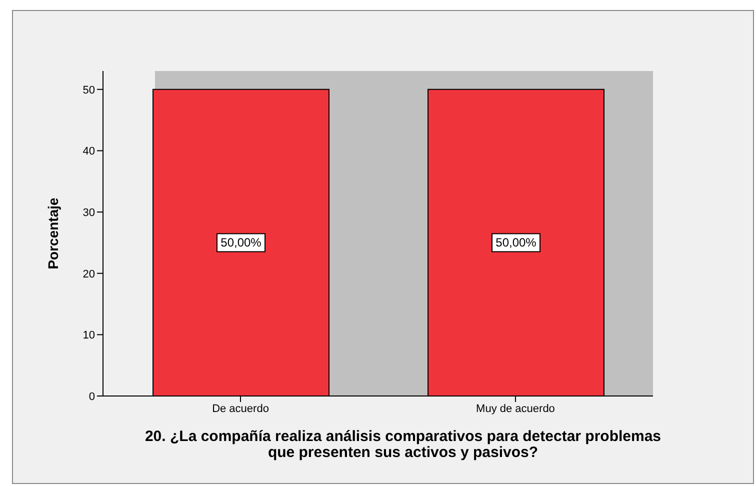 The width and height of the screenshot is (756, 486). Describe the element at coordinates (88, 336) in the screenshot. I see `y-tick-label: 10` at that location.